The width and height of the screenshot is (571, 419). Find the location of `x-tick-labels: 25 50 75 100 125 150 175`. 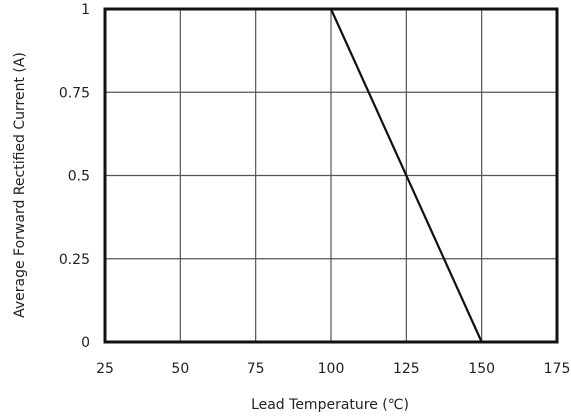

x-tick-labels: 25 50 75 100 125 150 175 is located at coordinates (333, 369).